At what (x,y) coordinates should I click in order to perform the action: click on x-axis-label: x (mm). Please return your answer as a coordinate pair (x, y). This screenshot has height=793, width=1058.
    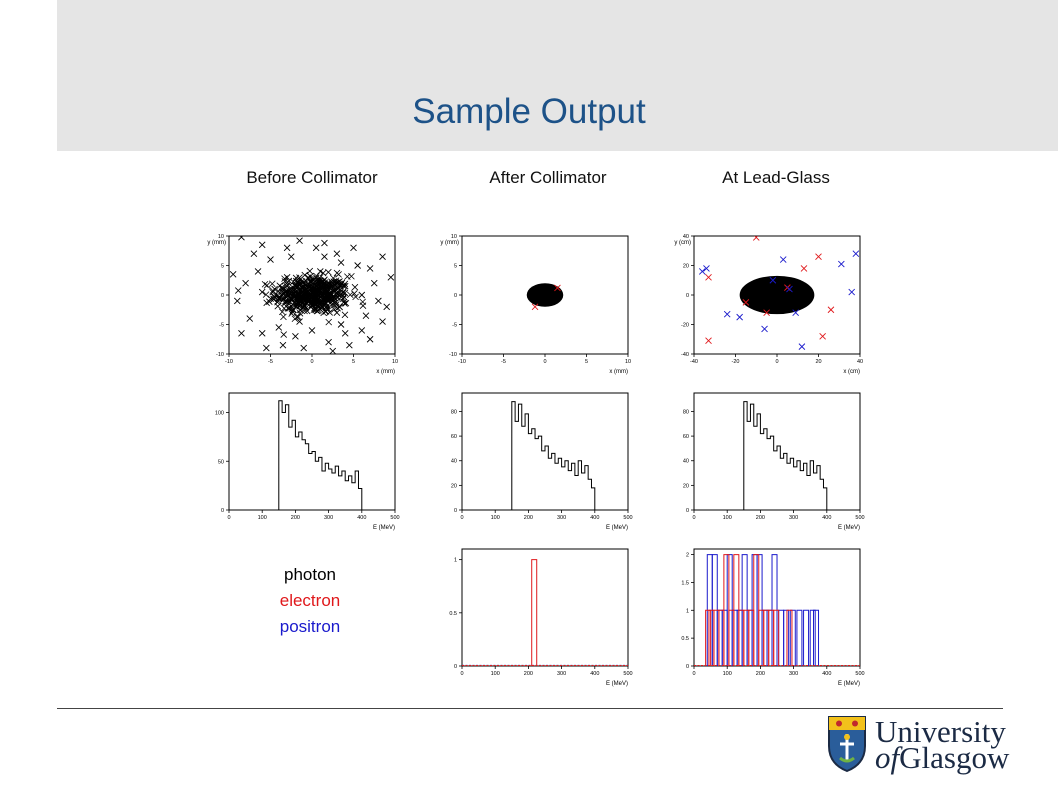
    Looking at the image, I should click on (618, 372).